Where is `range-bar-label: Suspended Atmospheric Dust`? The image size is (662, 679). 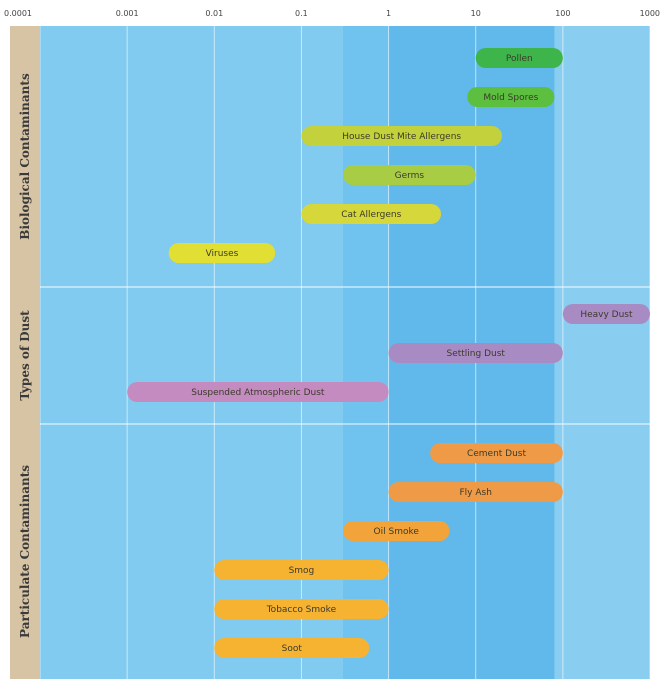
range-bar-label: Suspended Atmospheric Dust is located at coordinates (258, 393).